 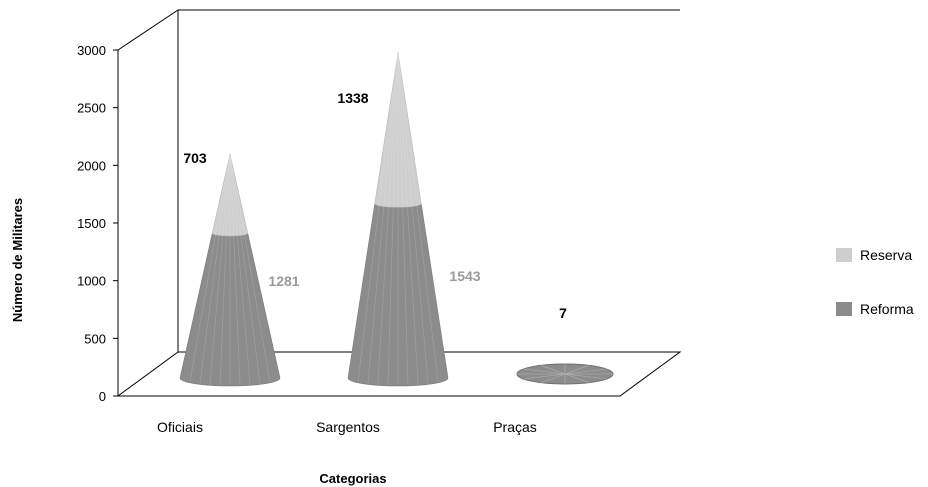 I want to click on category-label: Praças, so click(x=515, y=427).